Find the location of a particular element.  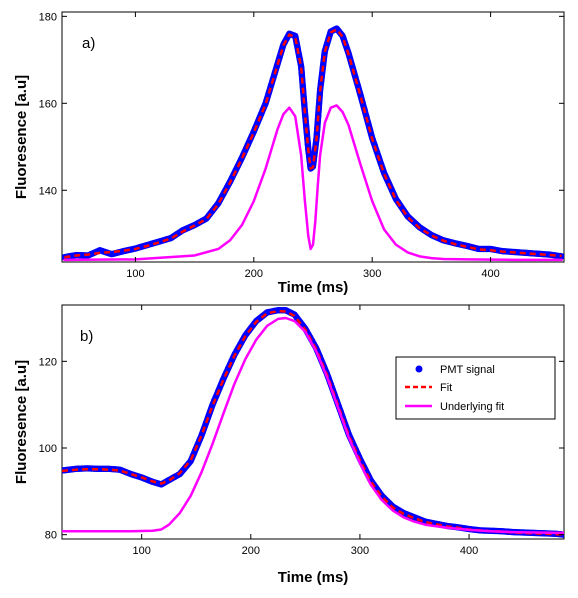

panel-a-x-tick-label: 200 is located at coordinates (254, 274).